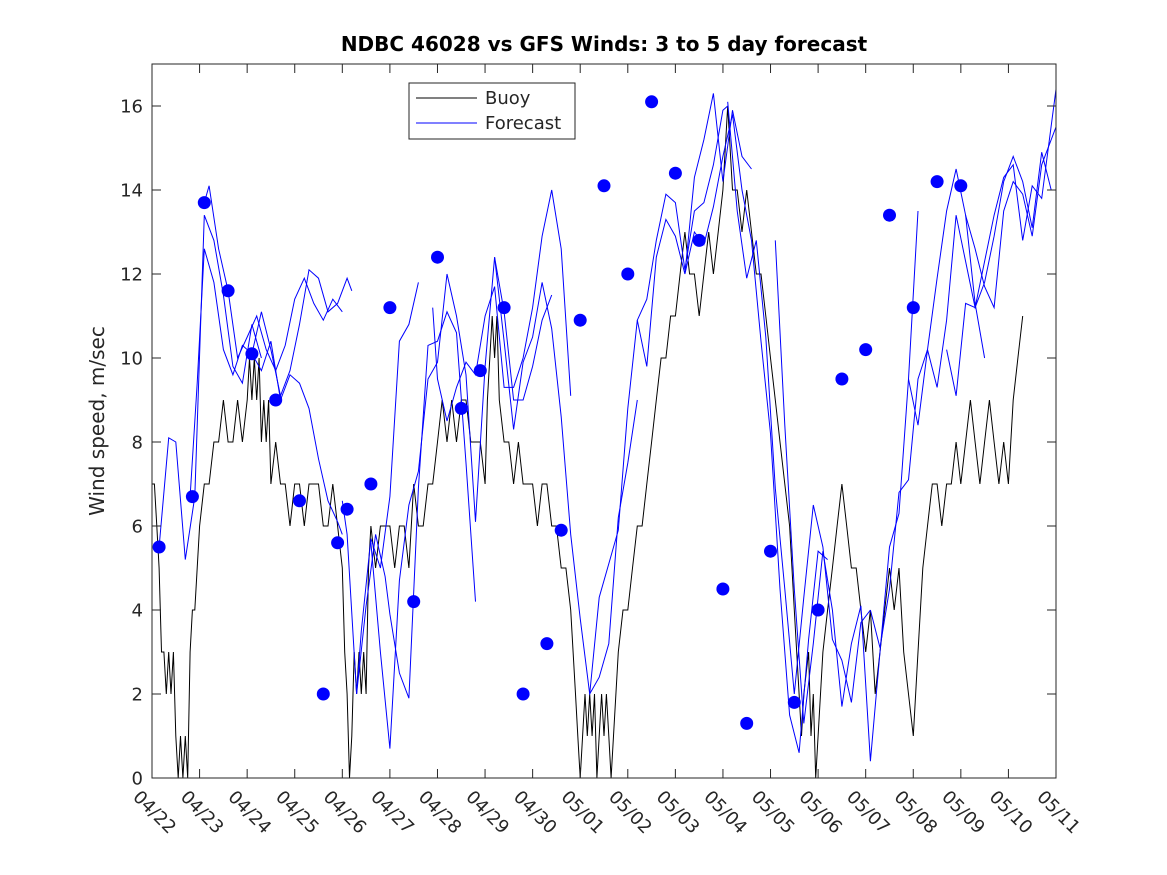 This screenshot has width=1167, height=875. I want to click on y-tick-label-10: 10, so click(131, 359).